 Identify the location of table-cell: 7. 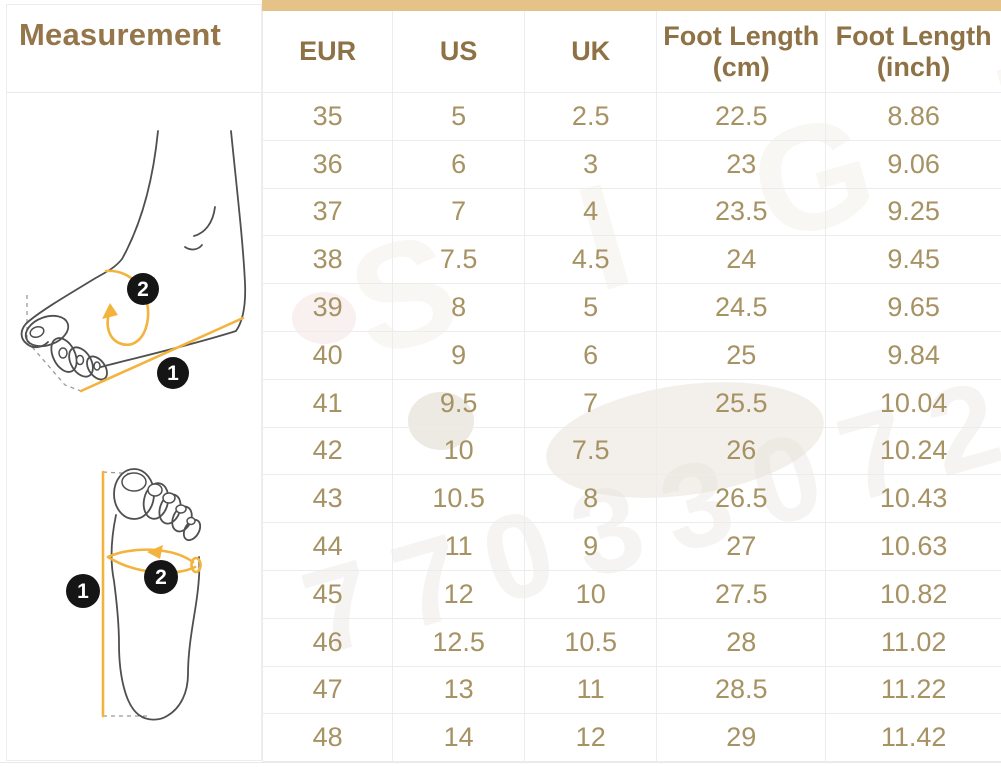
(591, 403).